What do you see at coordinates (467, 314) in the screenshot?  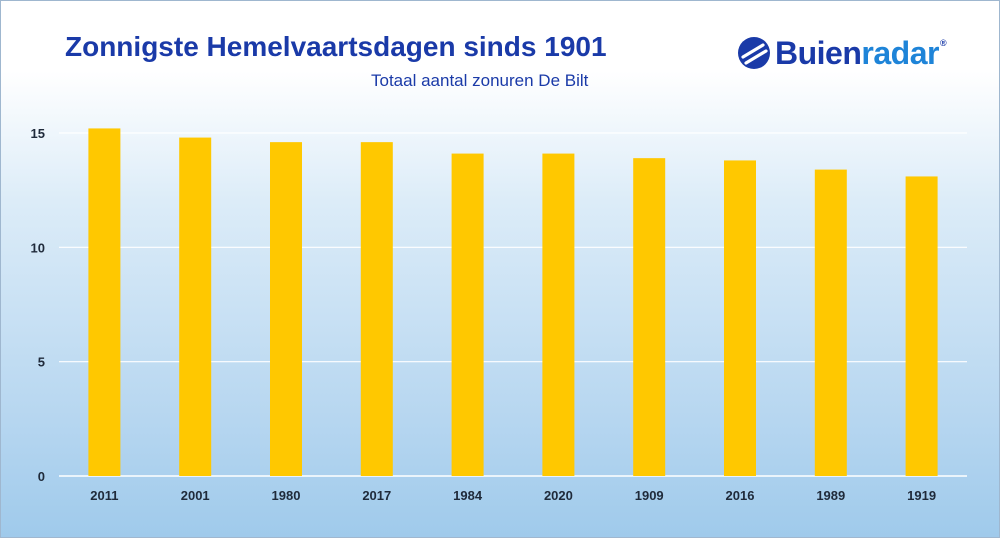 I see `bar-1984` at bounding box center [467, 314].